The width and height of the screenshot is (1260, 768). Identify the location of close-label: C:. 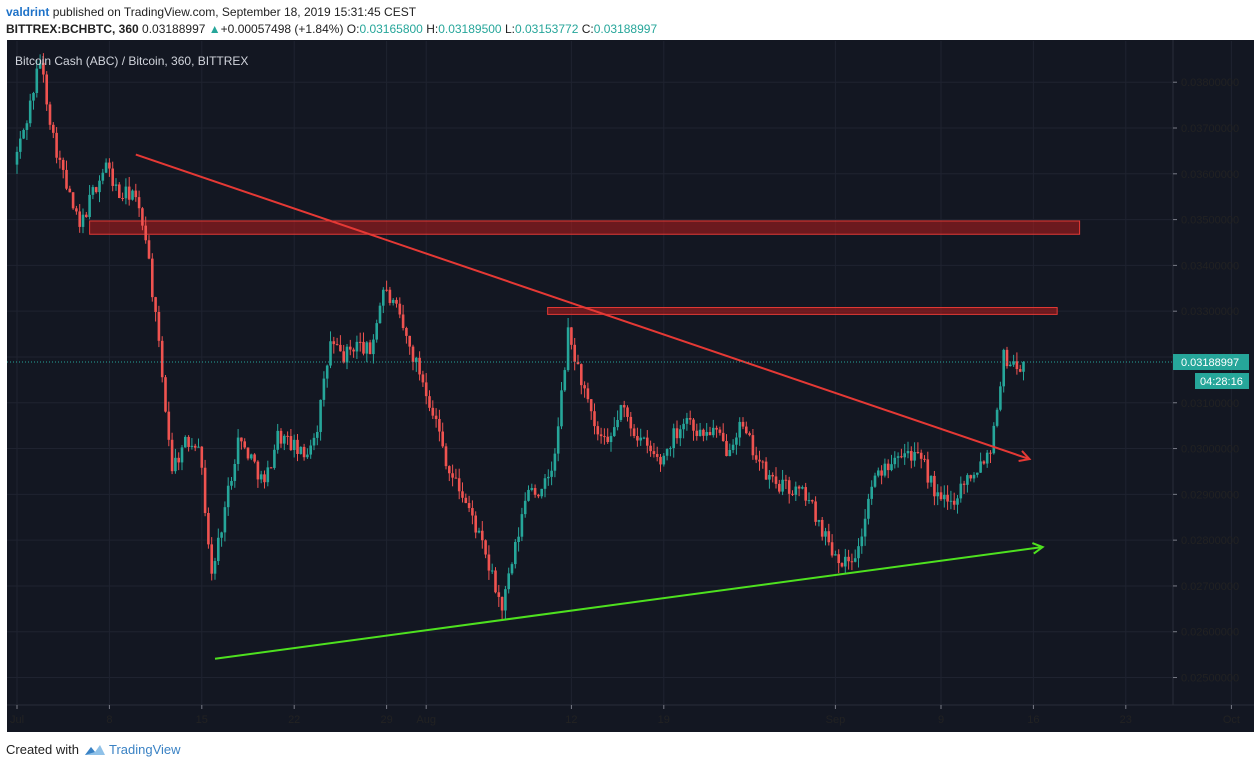
(587, 29).